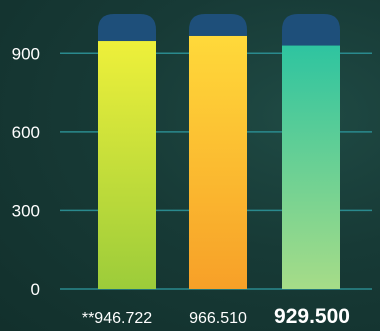 Image resolution: width=380 pixels, height=331 pixels. I want to click on y-axis: 0 300 600 900, so click(26, 171).